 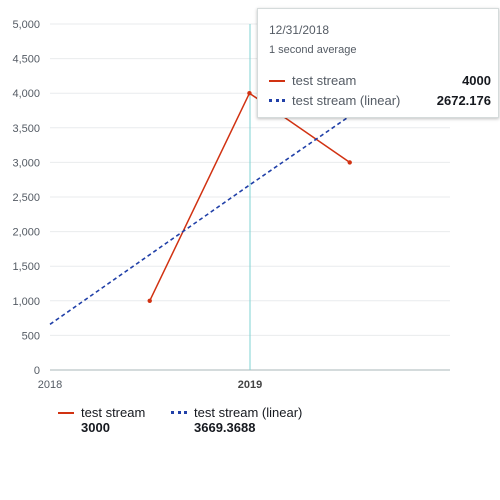 What do you see at coordinates (346, 100) in the screenshot?
I see `tooltip-series-name: test stream (linear)` at bounding box center [346, 100].